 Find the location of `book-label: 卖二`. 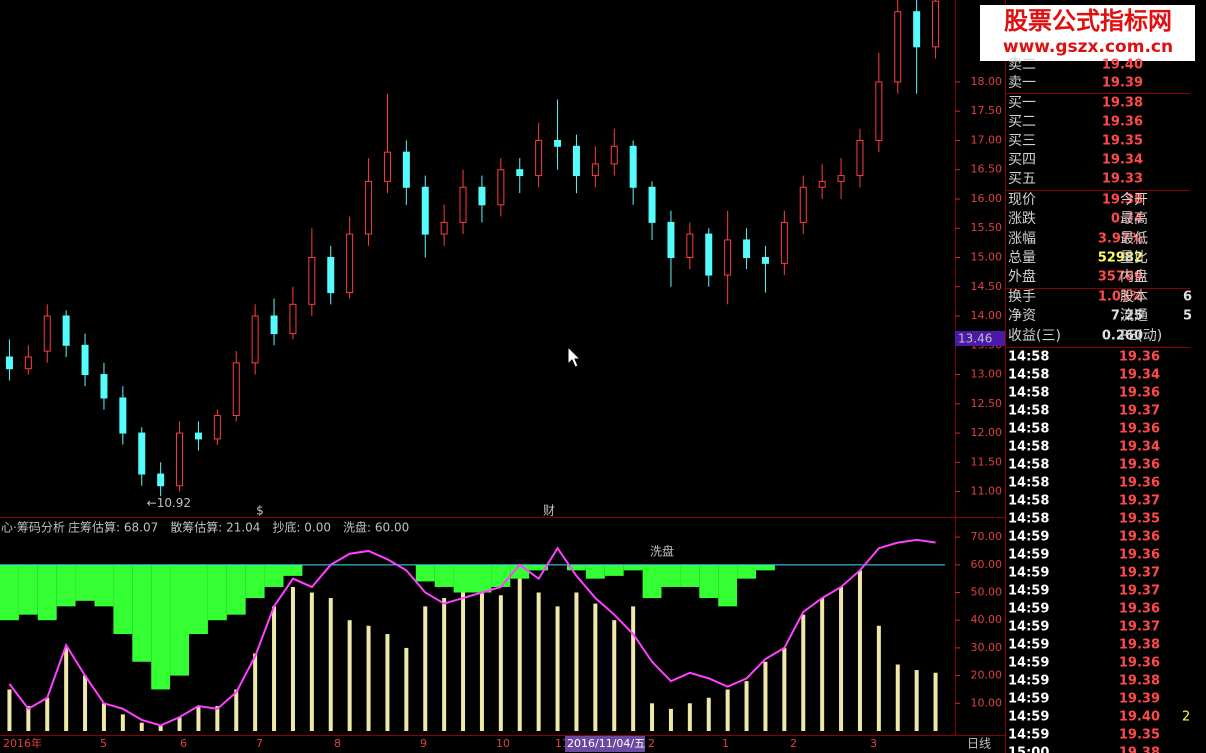

book-label: 卖二 is located at coordinates (1022, 65).